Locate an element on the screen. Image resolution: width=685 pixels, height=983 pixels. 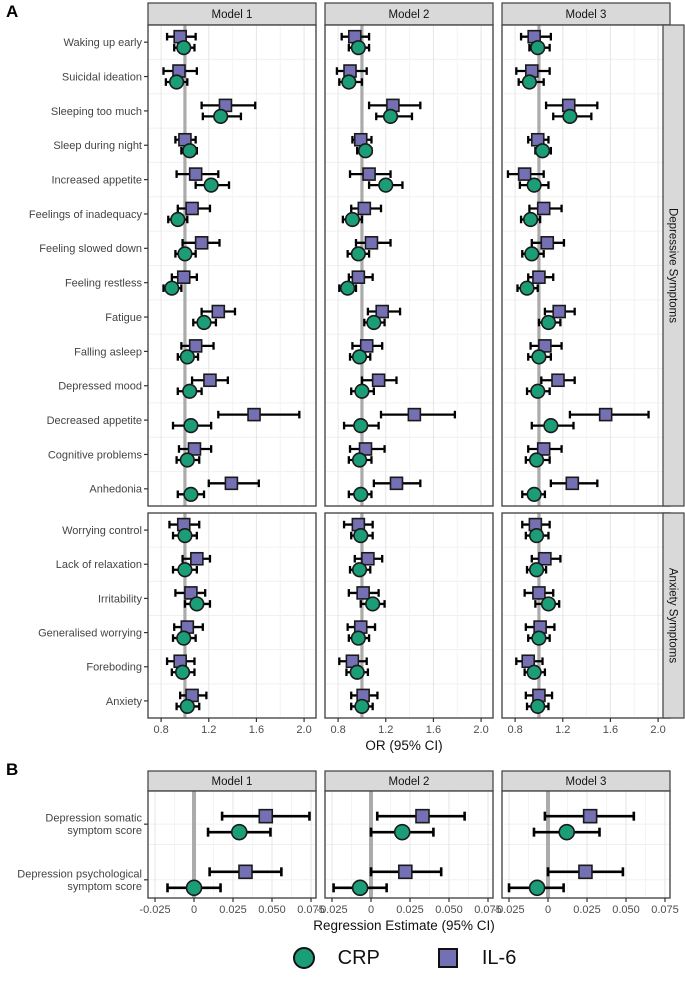
row-label: symptom score is located at coordinates (104, 831).